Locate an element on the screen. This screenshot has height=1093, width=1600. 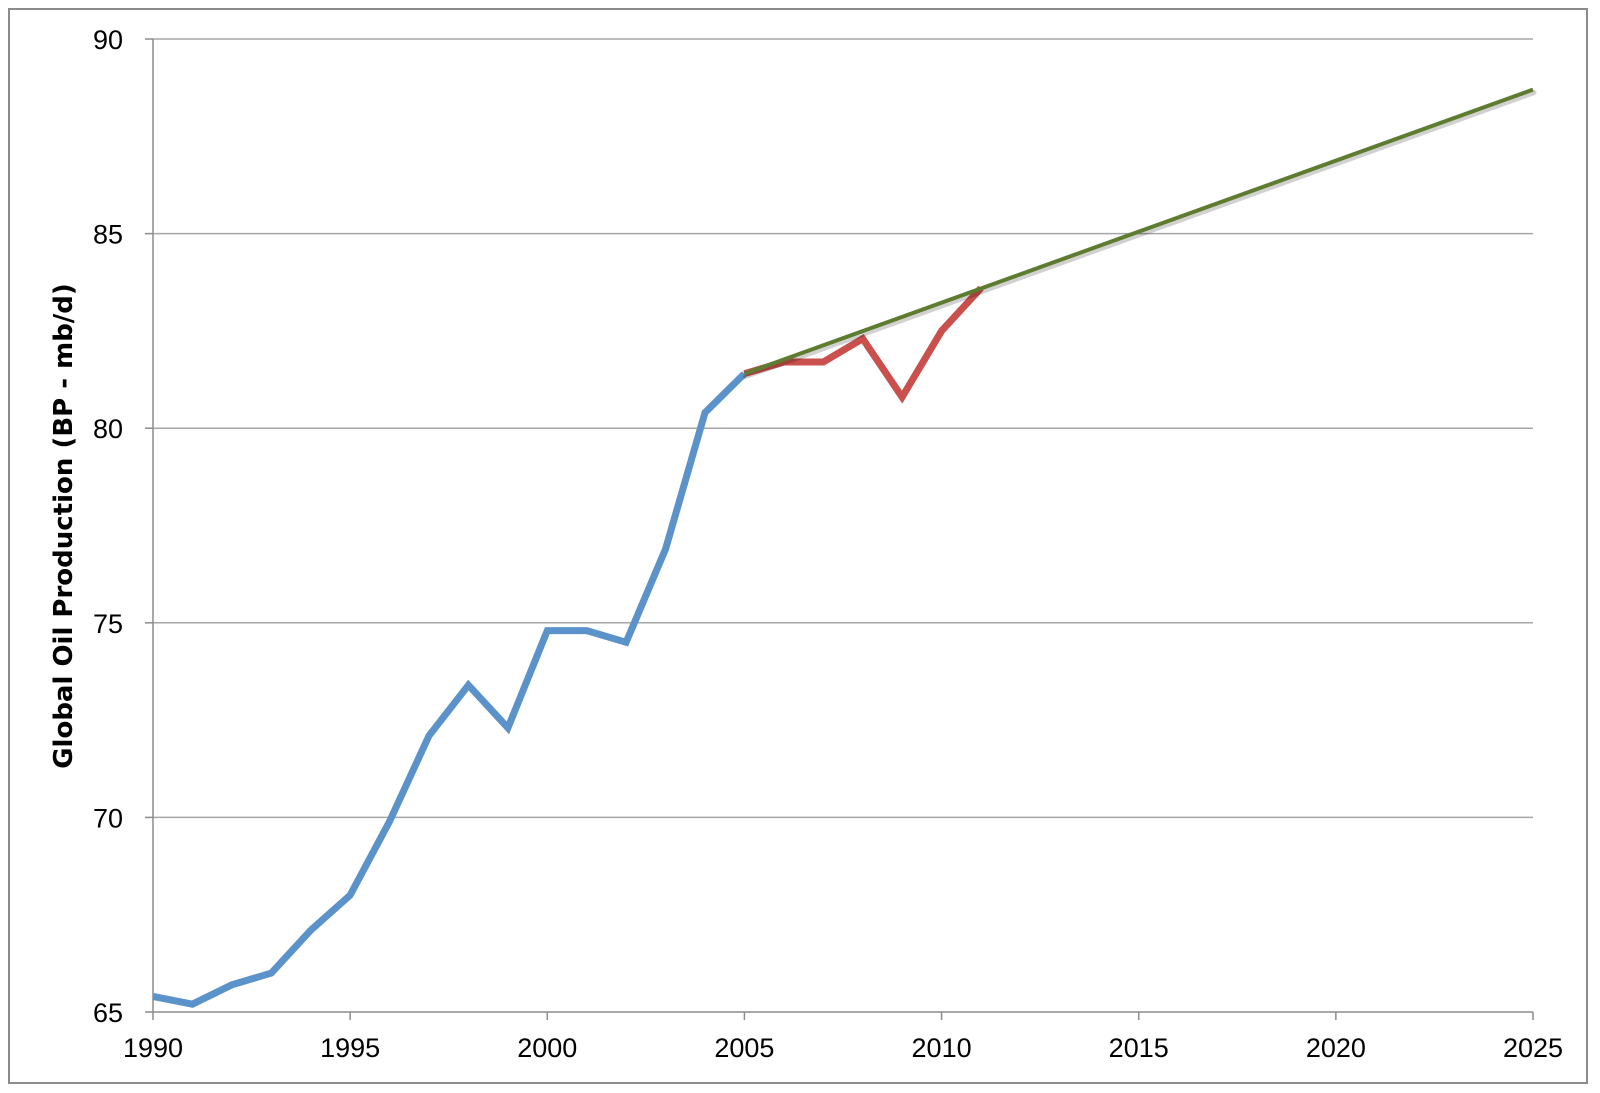
series-2-shadow is located at coordinates (1139, 235).